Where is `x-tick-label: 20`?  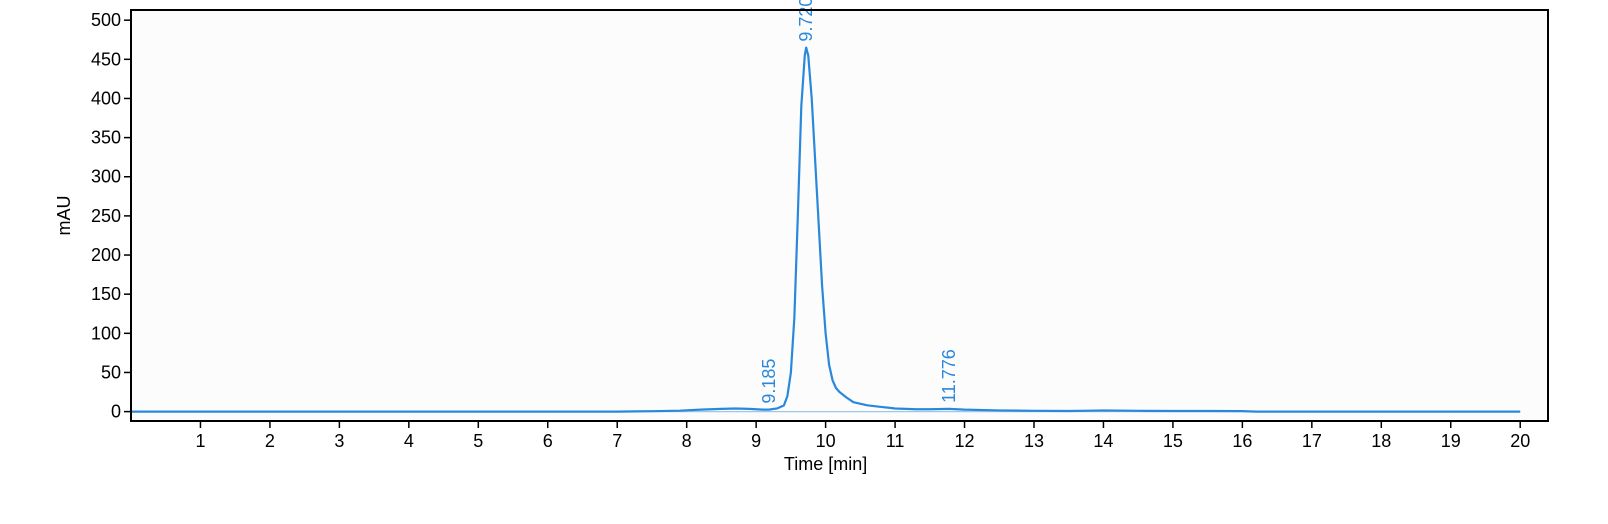 x-tick-label: 20 is located at coordinates (1520, 441).